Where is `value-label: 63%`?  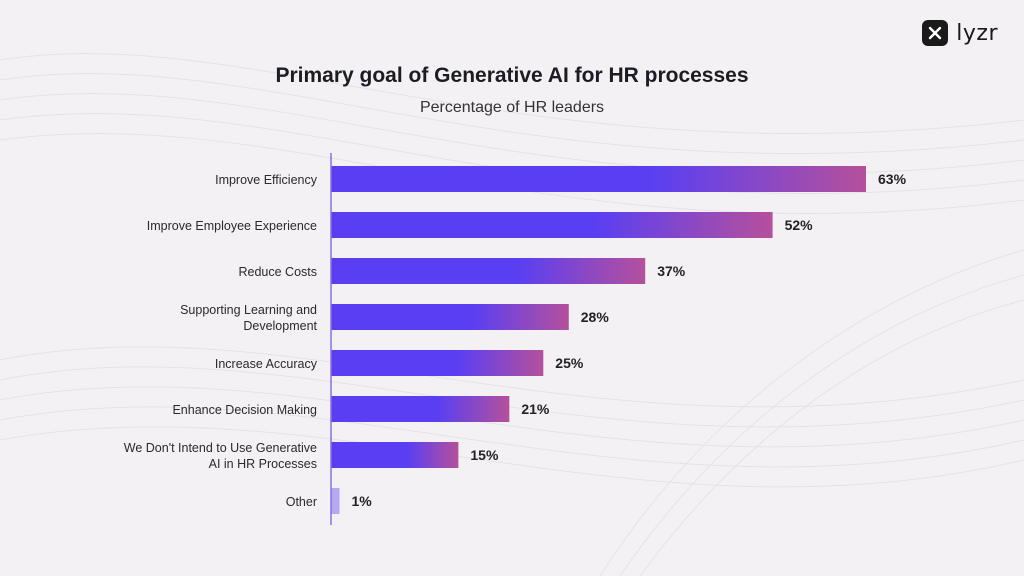 value-label: 63% is located at coordinates (892, 179).